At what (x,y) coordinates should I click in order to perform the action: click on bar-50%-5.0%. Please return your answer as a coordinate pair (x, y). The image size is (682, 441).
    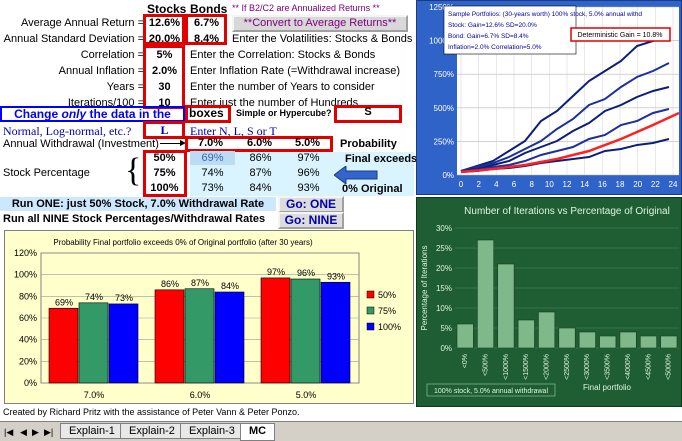
    Looking at the image, I should click on (275, 330).